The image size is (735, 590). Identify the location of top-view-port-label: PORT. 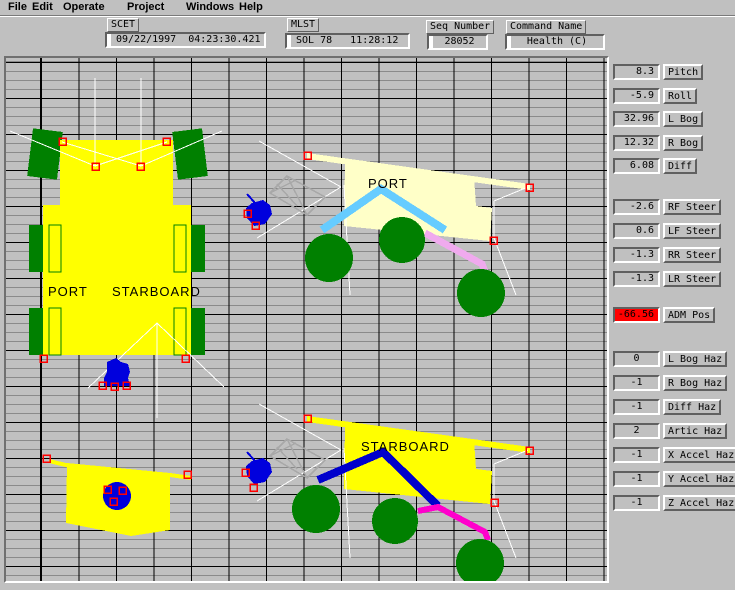
(68, 291).